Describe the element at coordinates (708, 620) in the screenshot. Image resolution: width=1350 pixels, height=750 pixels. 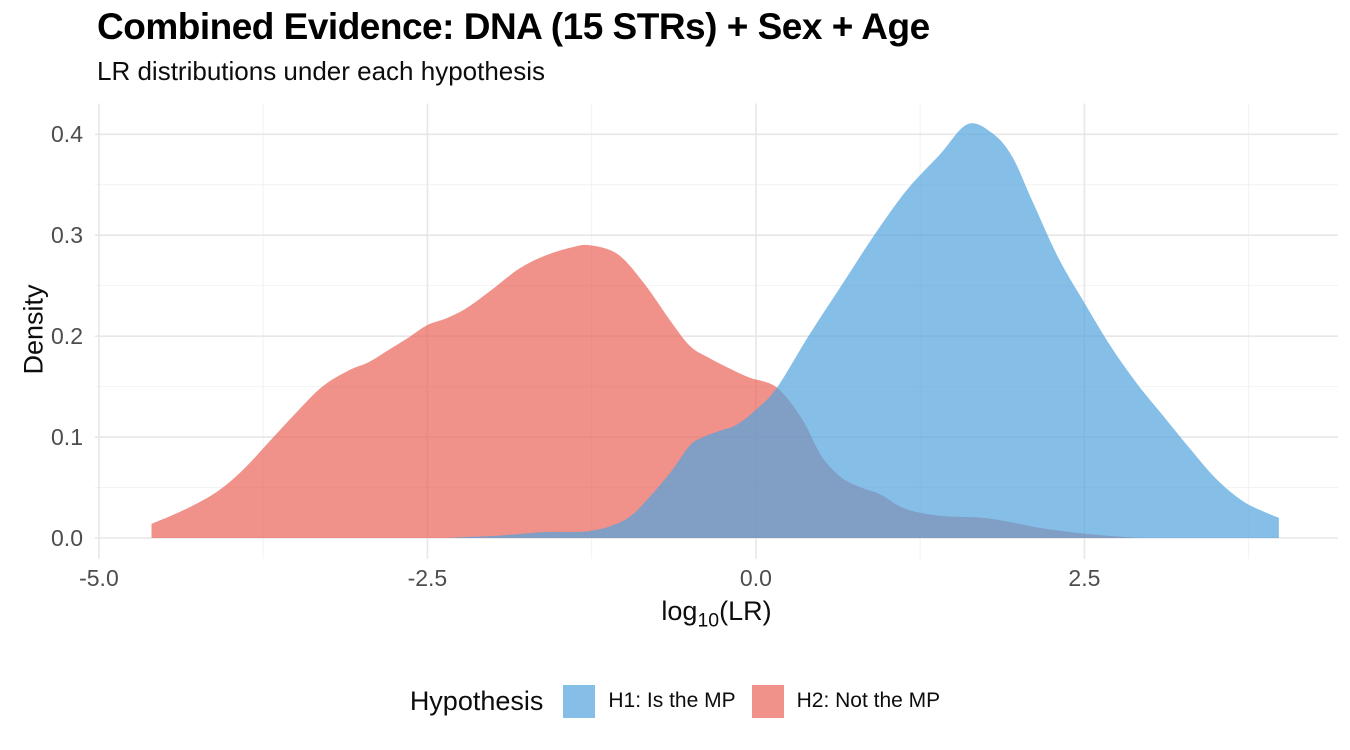
I see `x-axis-title-subscript: 10` at that location.